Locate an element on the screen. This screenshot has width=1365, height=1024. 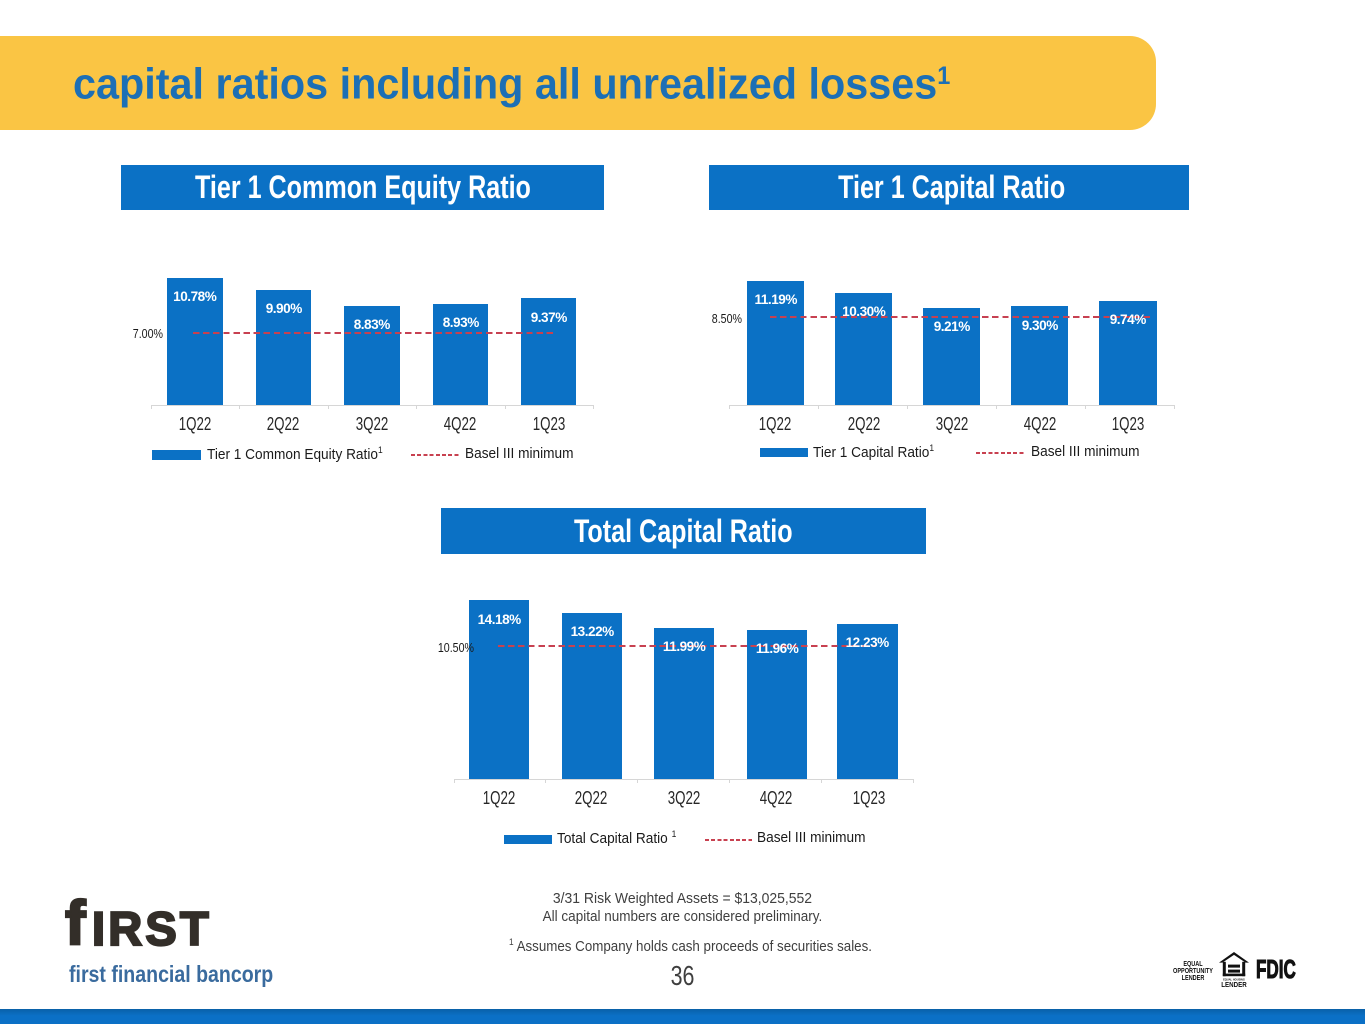
svg-text: LENDER is located at coordinates (1234, 985).